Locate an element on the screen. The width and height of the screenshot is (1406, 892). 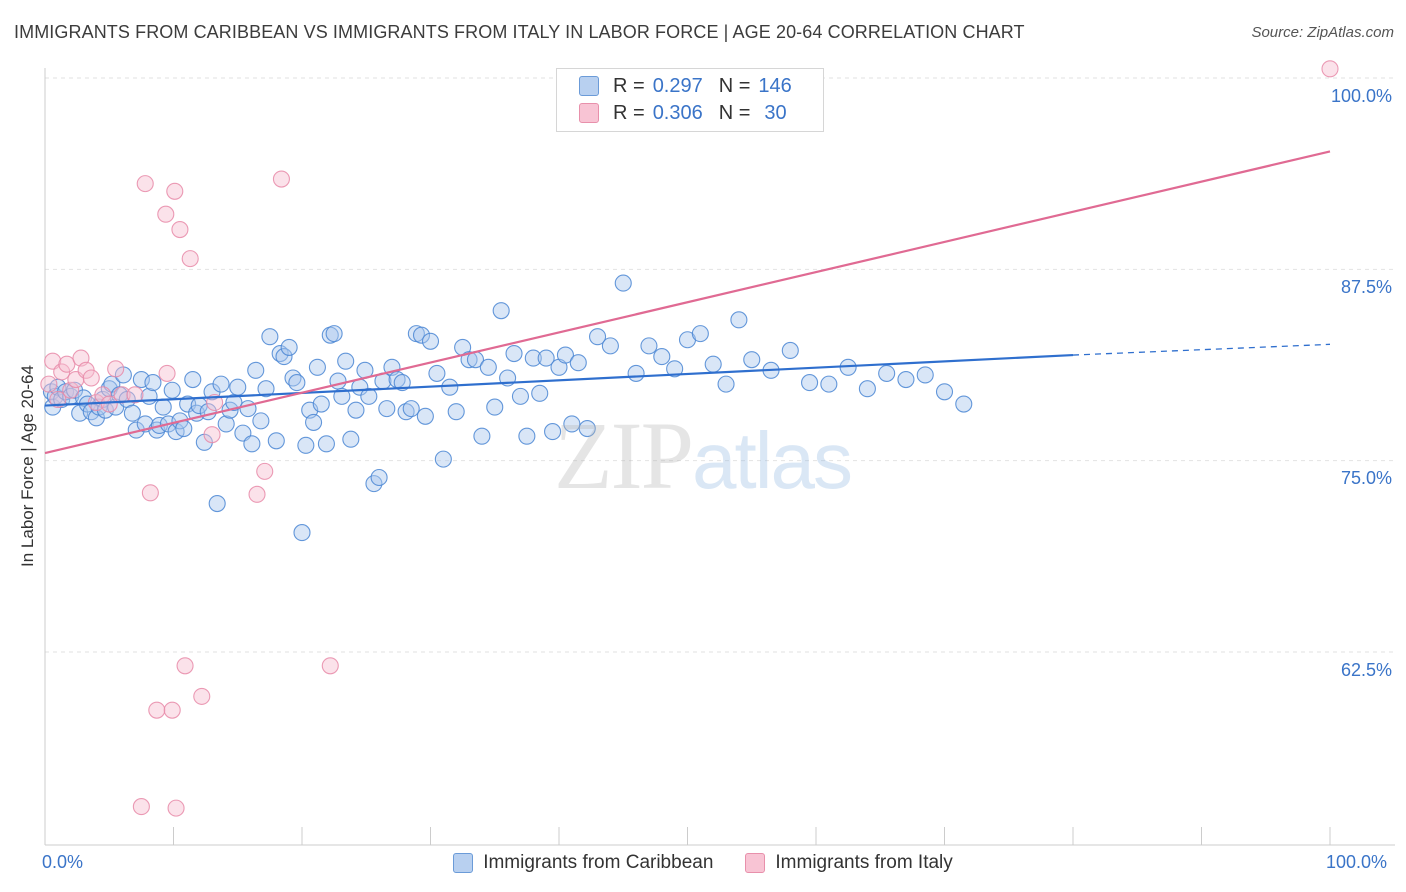
r-value: 0.297 is located at coordinates (677, 85).